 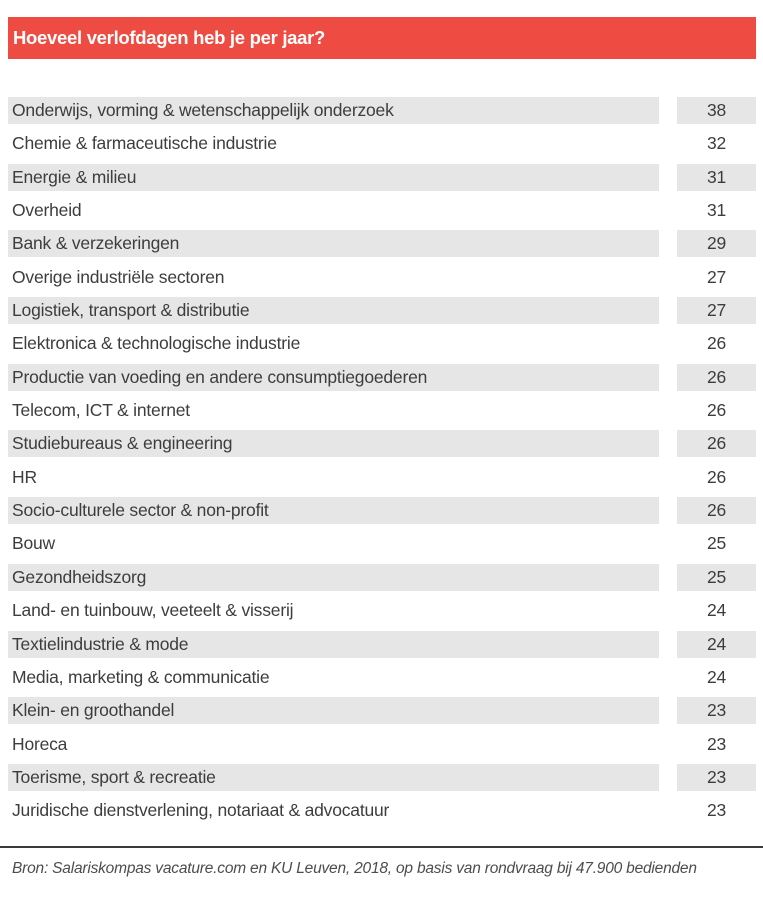 What do you see at coordinates (47, 210) in the screenshot?
I see `sector-label: Overheid` at bounding box center [47, 210].